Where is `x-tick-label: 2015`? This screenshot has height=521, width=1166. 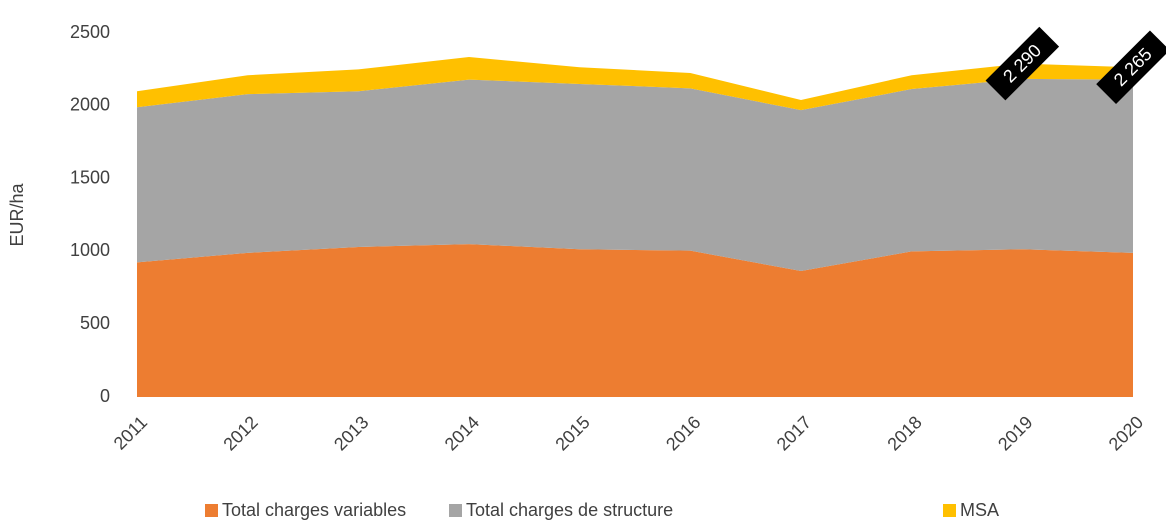 x-tick-label: 2015 is located at coordinates (572, 433).